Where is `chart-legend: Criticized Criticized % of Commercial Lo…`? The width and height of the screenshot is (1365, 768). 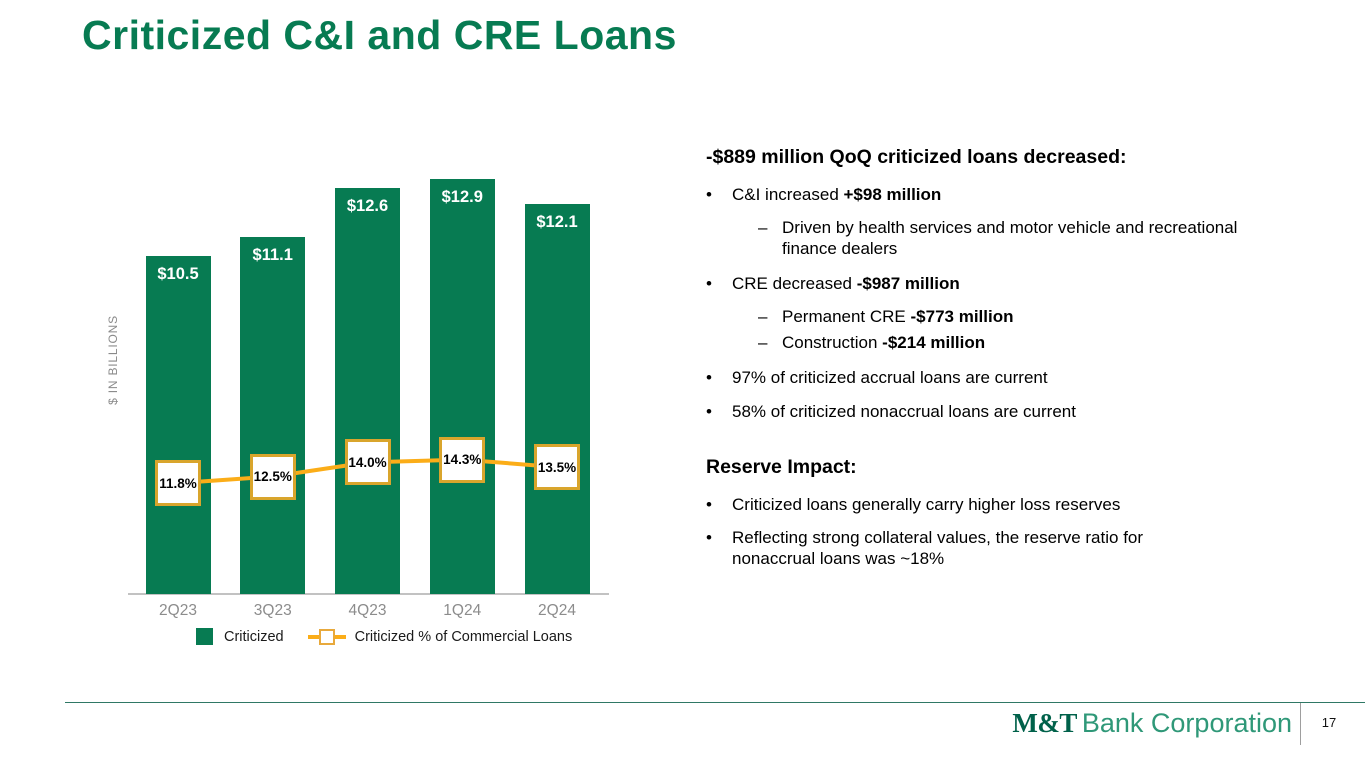 chart-legend: Criticized Criticized % of Commercial Lo… is located at coordinates (384, 636).